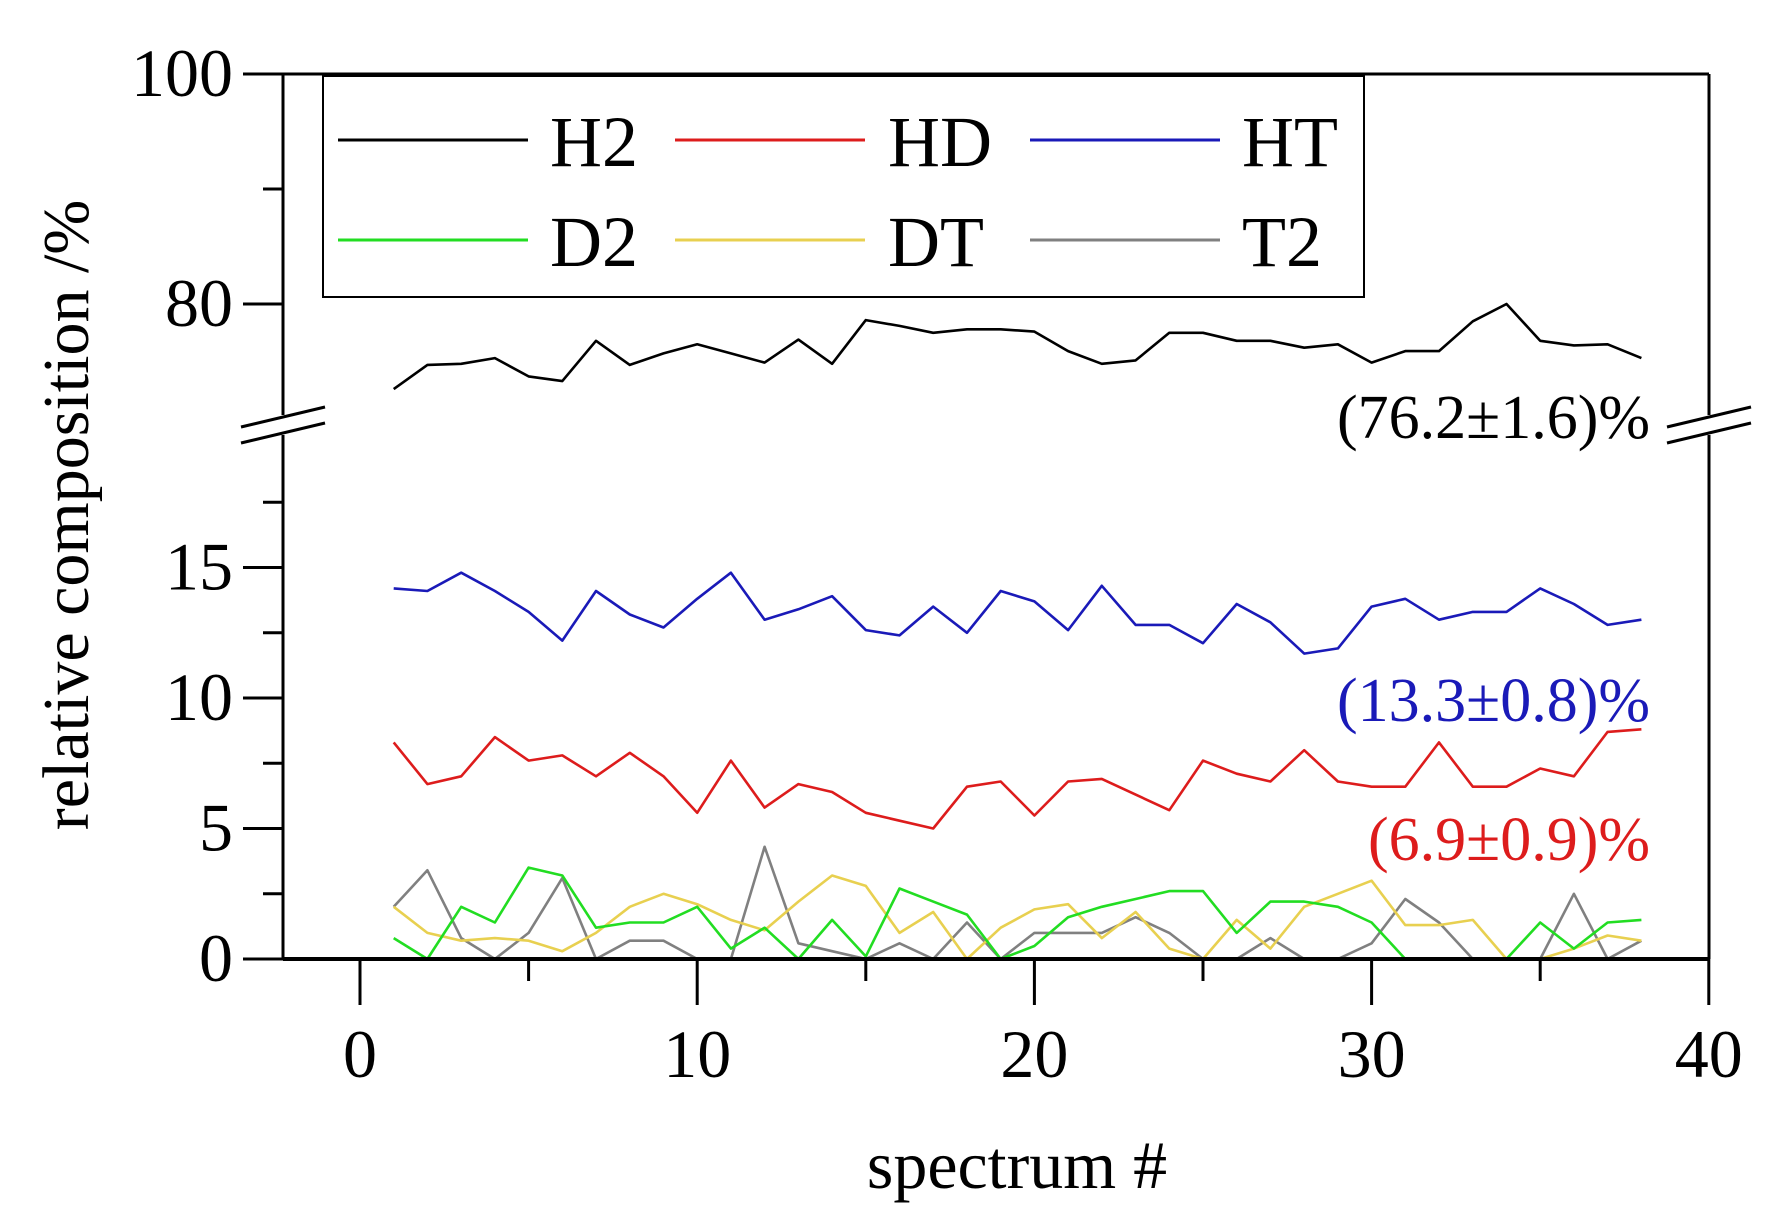 The image size is (1781, 1214). What do you see at coordinates (936, 242) in the screenshot?
I see `legend-label-dt: DT` at bounding box center [936, 242].